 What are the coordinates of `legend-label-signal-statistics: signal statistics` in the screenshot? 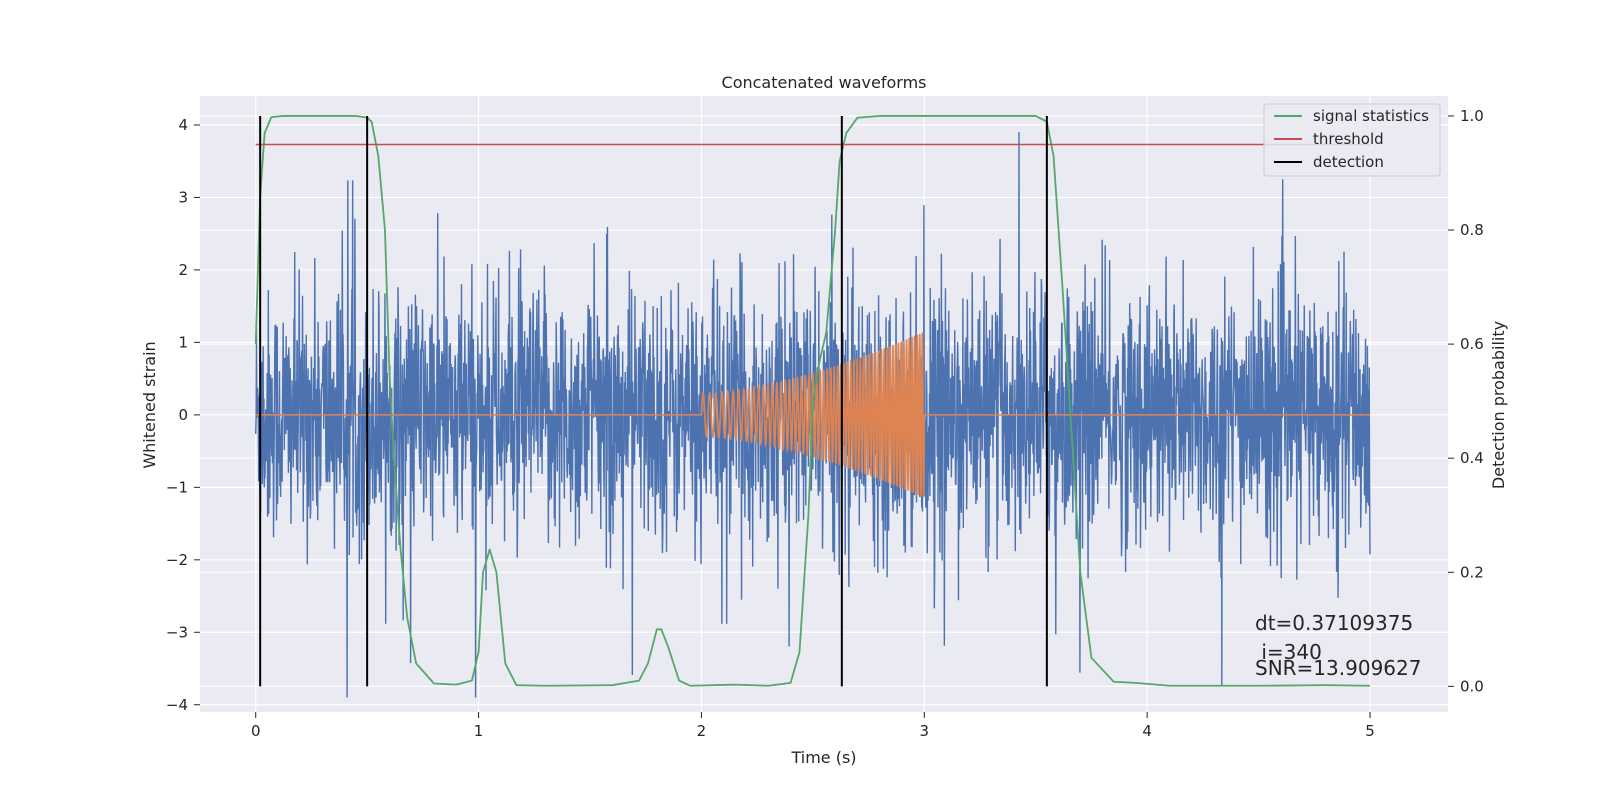 It's located at (1371, 116).